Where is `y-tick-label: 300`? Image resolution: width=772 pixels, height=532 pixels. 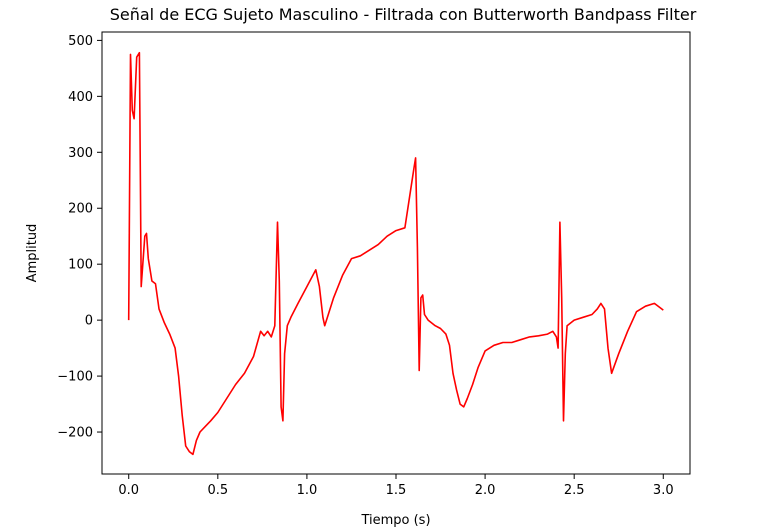 y-tick-label: 300 is located at coordinates (80, 153).